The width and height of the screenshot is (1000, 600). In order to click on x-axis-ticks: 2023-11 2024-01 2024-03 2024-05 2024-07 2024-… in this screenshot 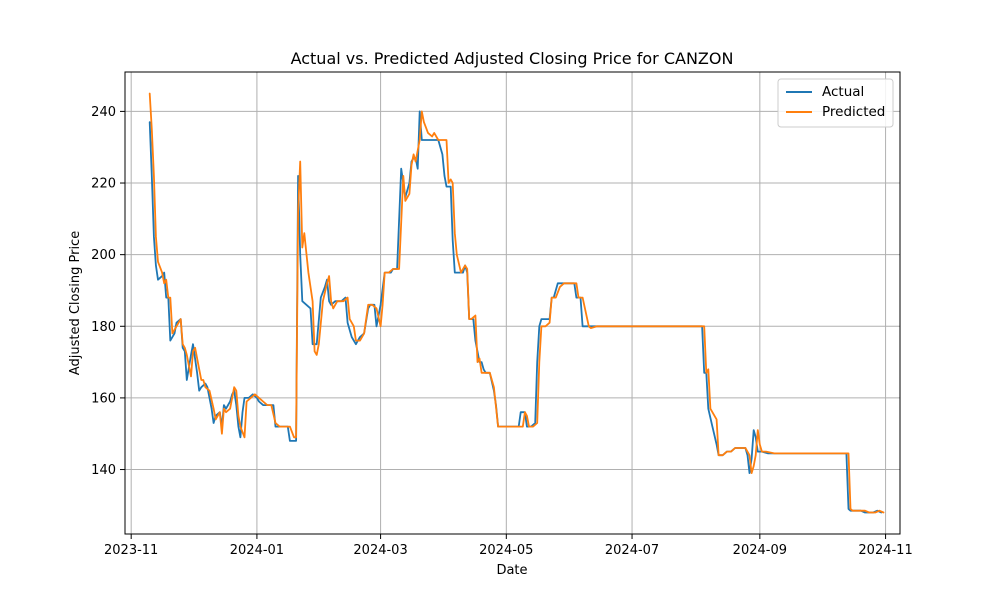, I will do `click(508, 546)`.